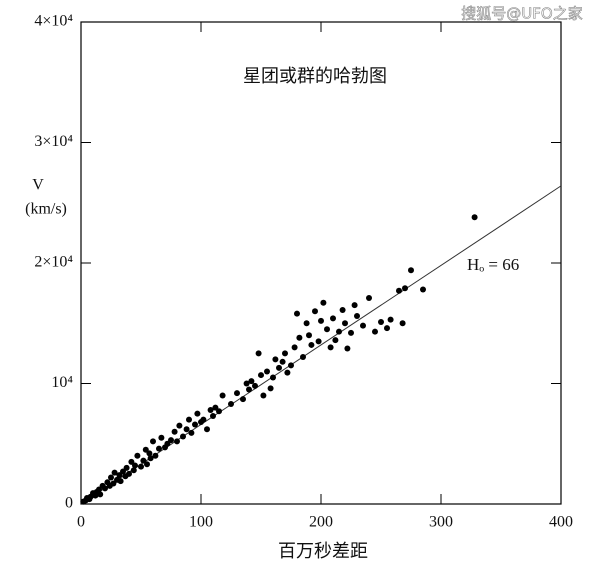 The height and width of the screenshot is (574, 600). Describe the element at coordinates (38, 185) in the screenshot. I see `y-axis-label: V` at that location.